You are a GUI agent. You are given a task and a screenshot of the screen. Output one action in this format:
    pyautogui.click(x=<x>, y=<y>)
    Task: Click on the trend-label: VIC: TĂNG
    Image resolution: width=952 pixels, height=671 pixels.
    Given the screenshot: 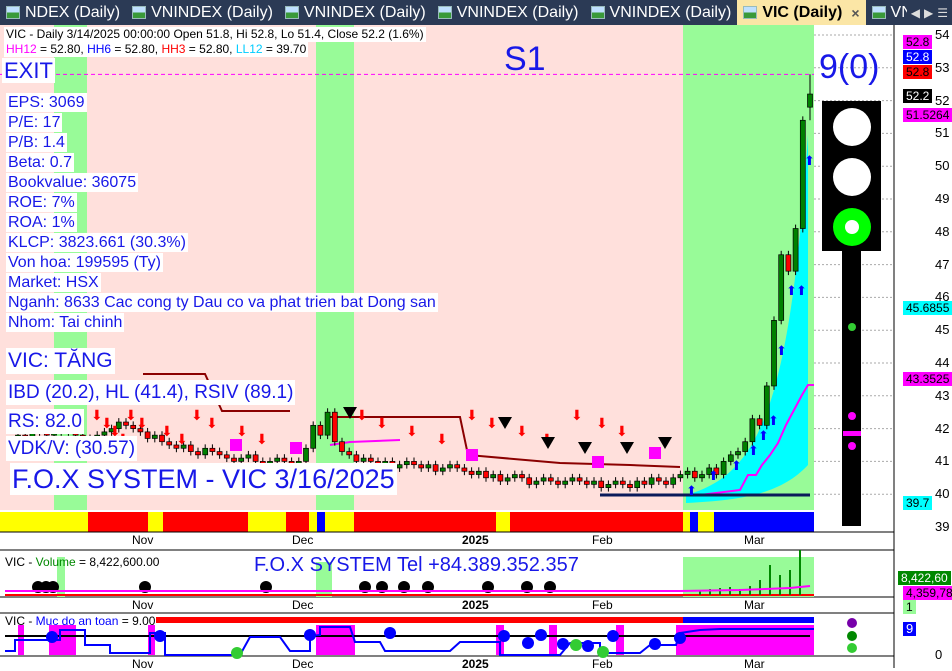 What is the action you would take?
    pyautogui.click(x=60, y=361)
    